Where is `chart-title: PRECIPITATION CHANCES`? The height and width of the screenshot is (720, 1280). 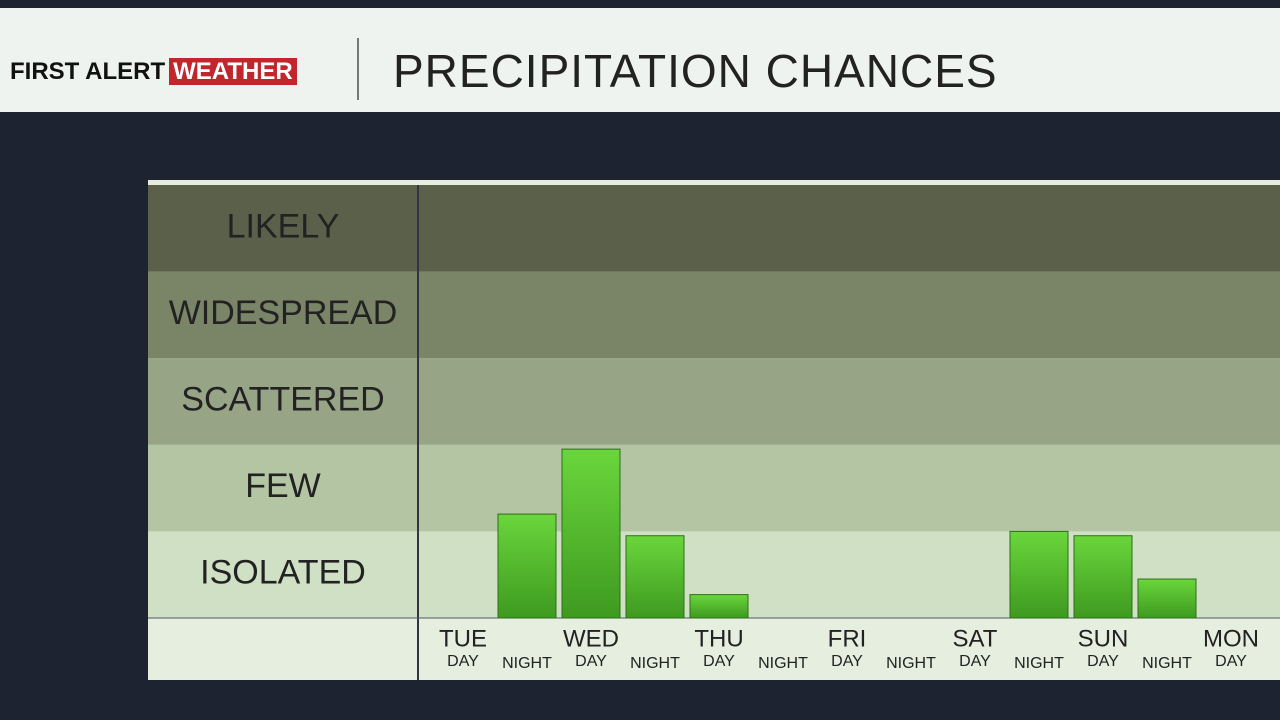 chart-title: PRECIPITATION CHANCES is located at coordinates (695, 71).